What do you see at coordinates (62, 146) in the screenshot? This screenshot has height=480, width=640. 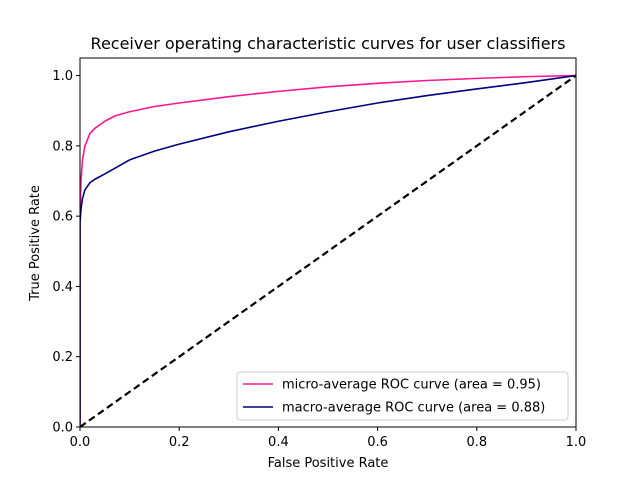 I see `y-tick-label: 0.8` at bounding box center [62, 146].